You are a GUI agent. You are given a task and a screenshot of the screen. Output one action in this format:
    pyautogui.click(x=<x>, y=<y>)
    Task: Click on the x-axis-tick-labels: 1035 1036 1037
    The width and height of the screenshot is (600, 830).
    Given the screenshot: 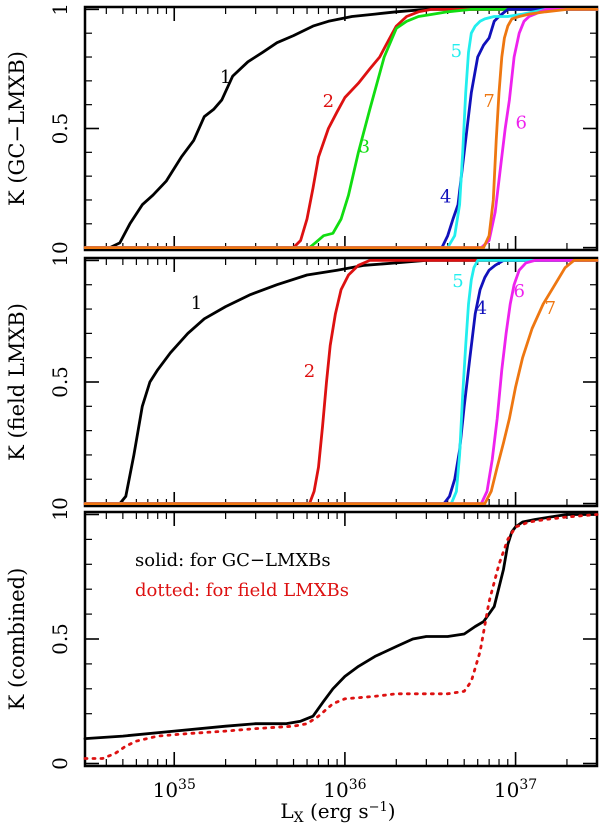 What is the action you would take?
    pyautogui.click(x=345, y=789)
    